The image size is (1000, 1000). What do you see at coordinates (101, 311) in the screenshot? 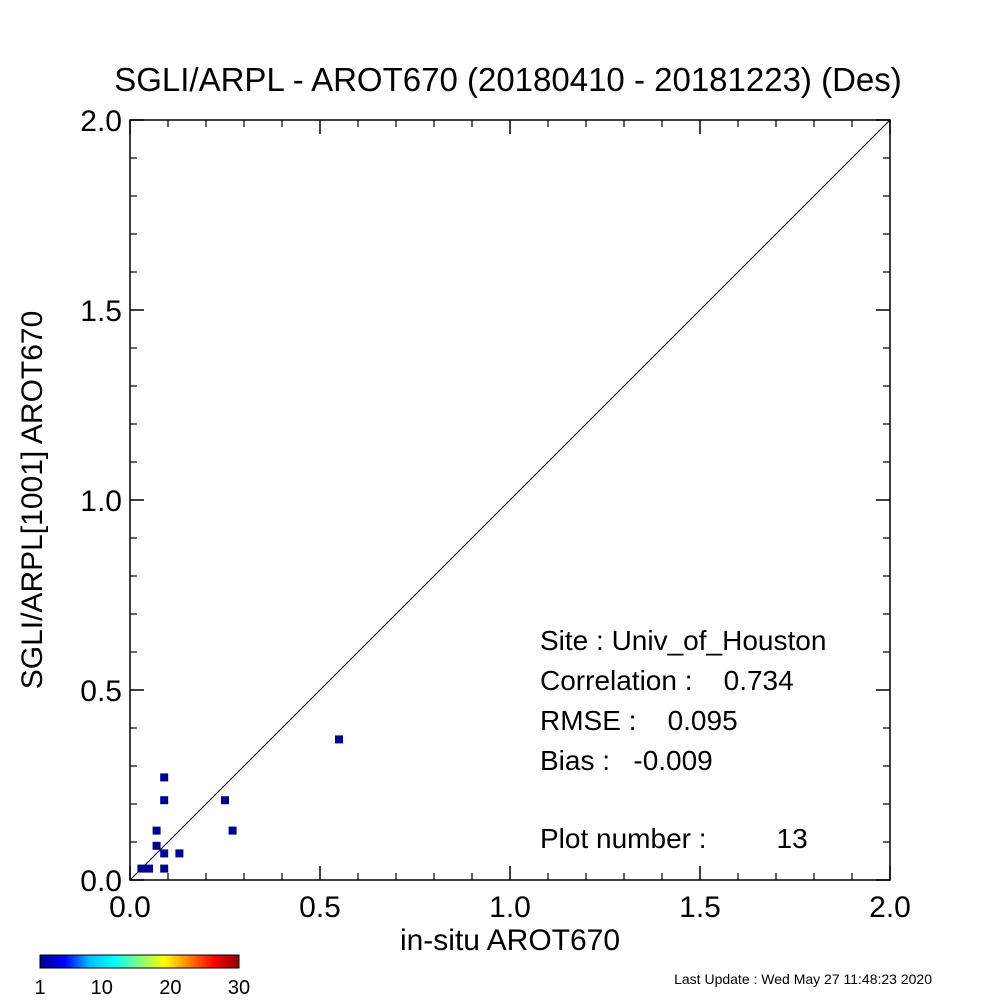
I see `y-tick-label: 1.5` at bounding box center [101, 311].